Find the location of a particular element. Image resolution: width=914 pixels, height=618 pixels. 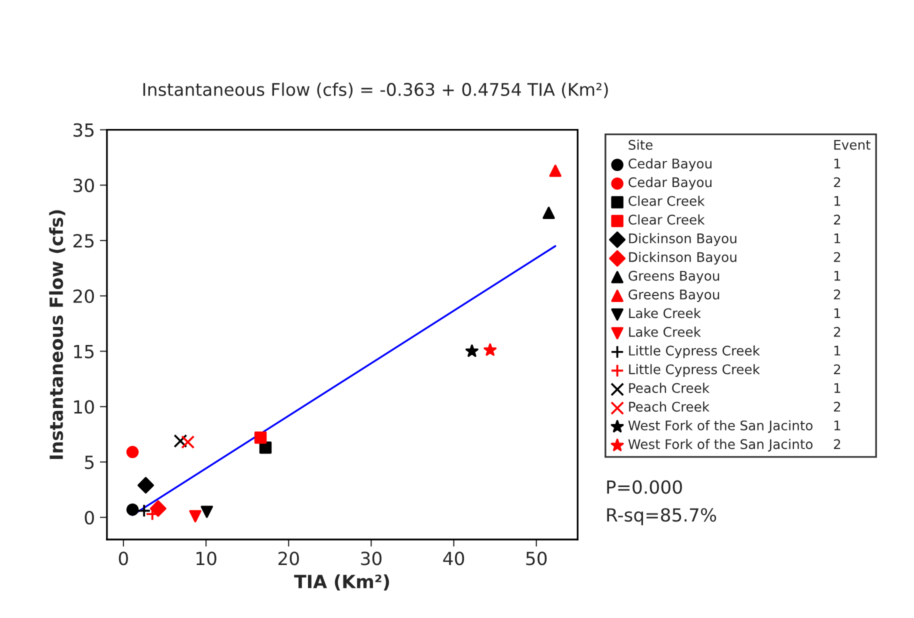

y-tick-label: 0 is located at coordinates (89, 517).